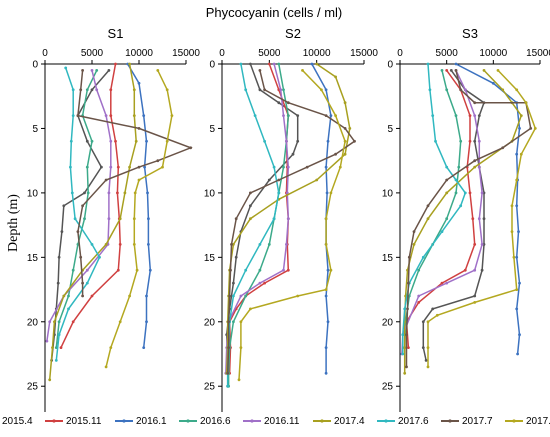  What do you see at coordinates (35, 65) in the screenshot?
I see `y-tick-label: 0` at bounding box center [35, 65].